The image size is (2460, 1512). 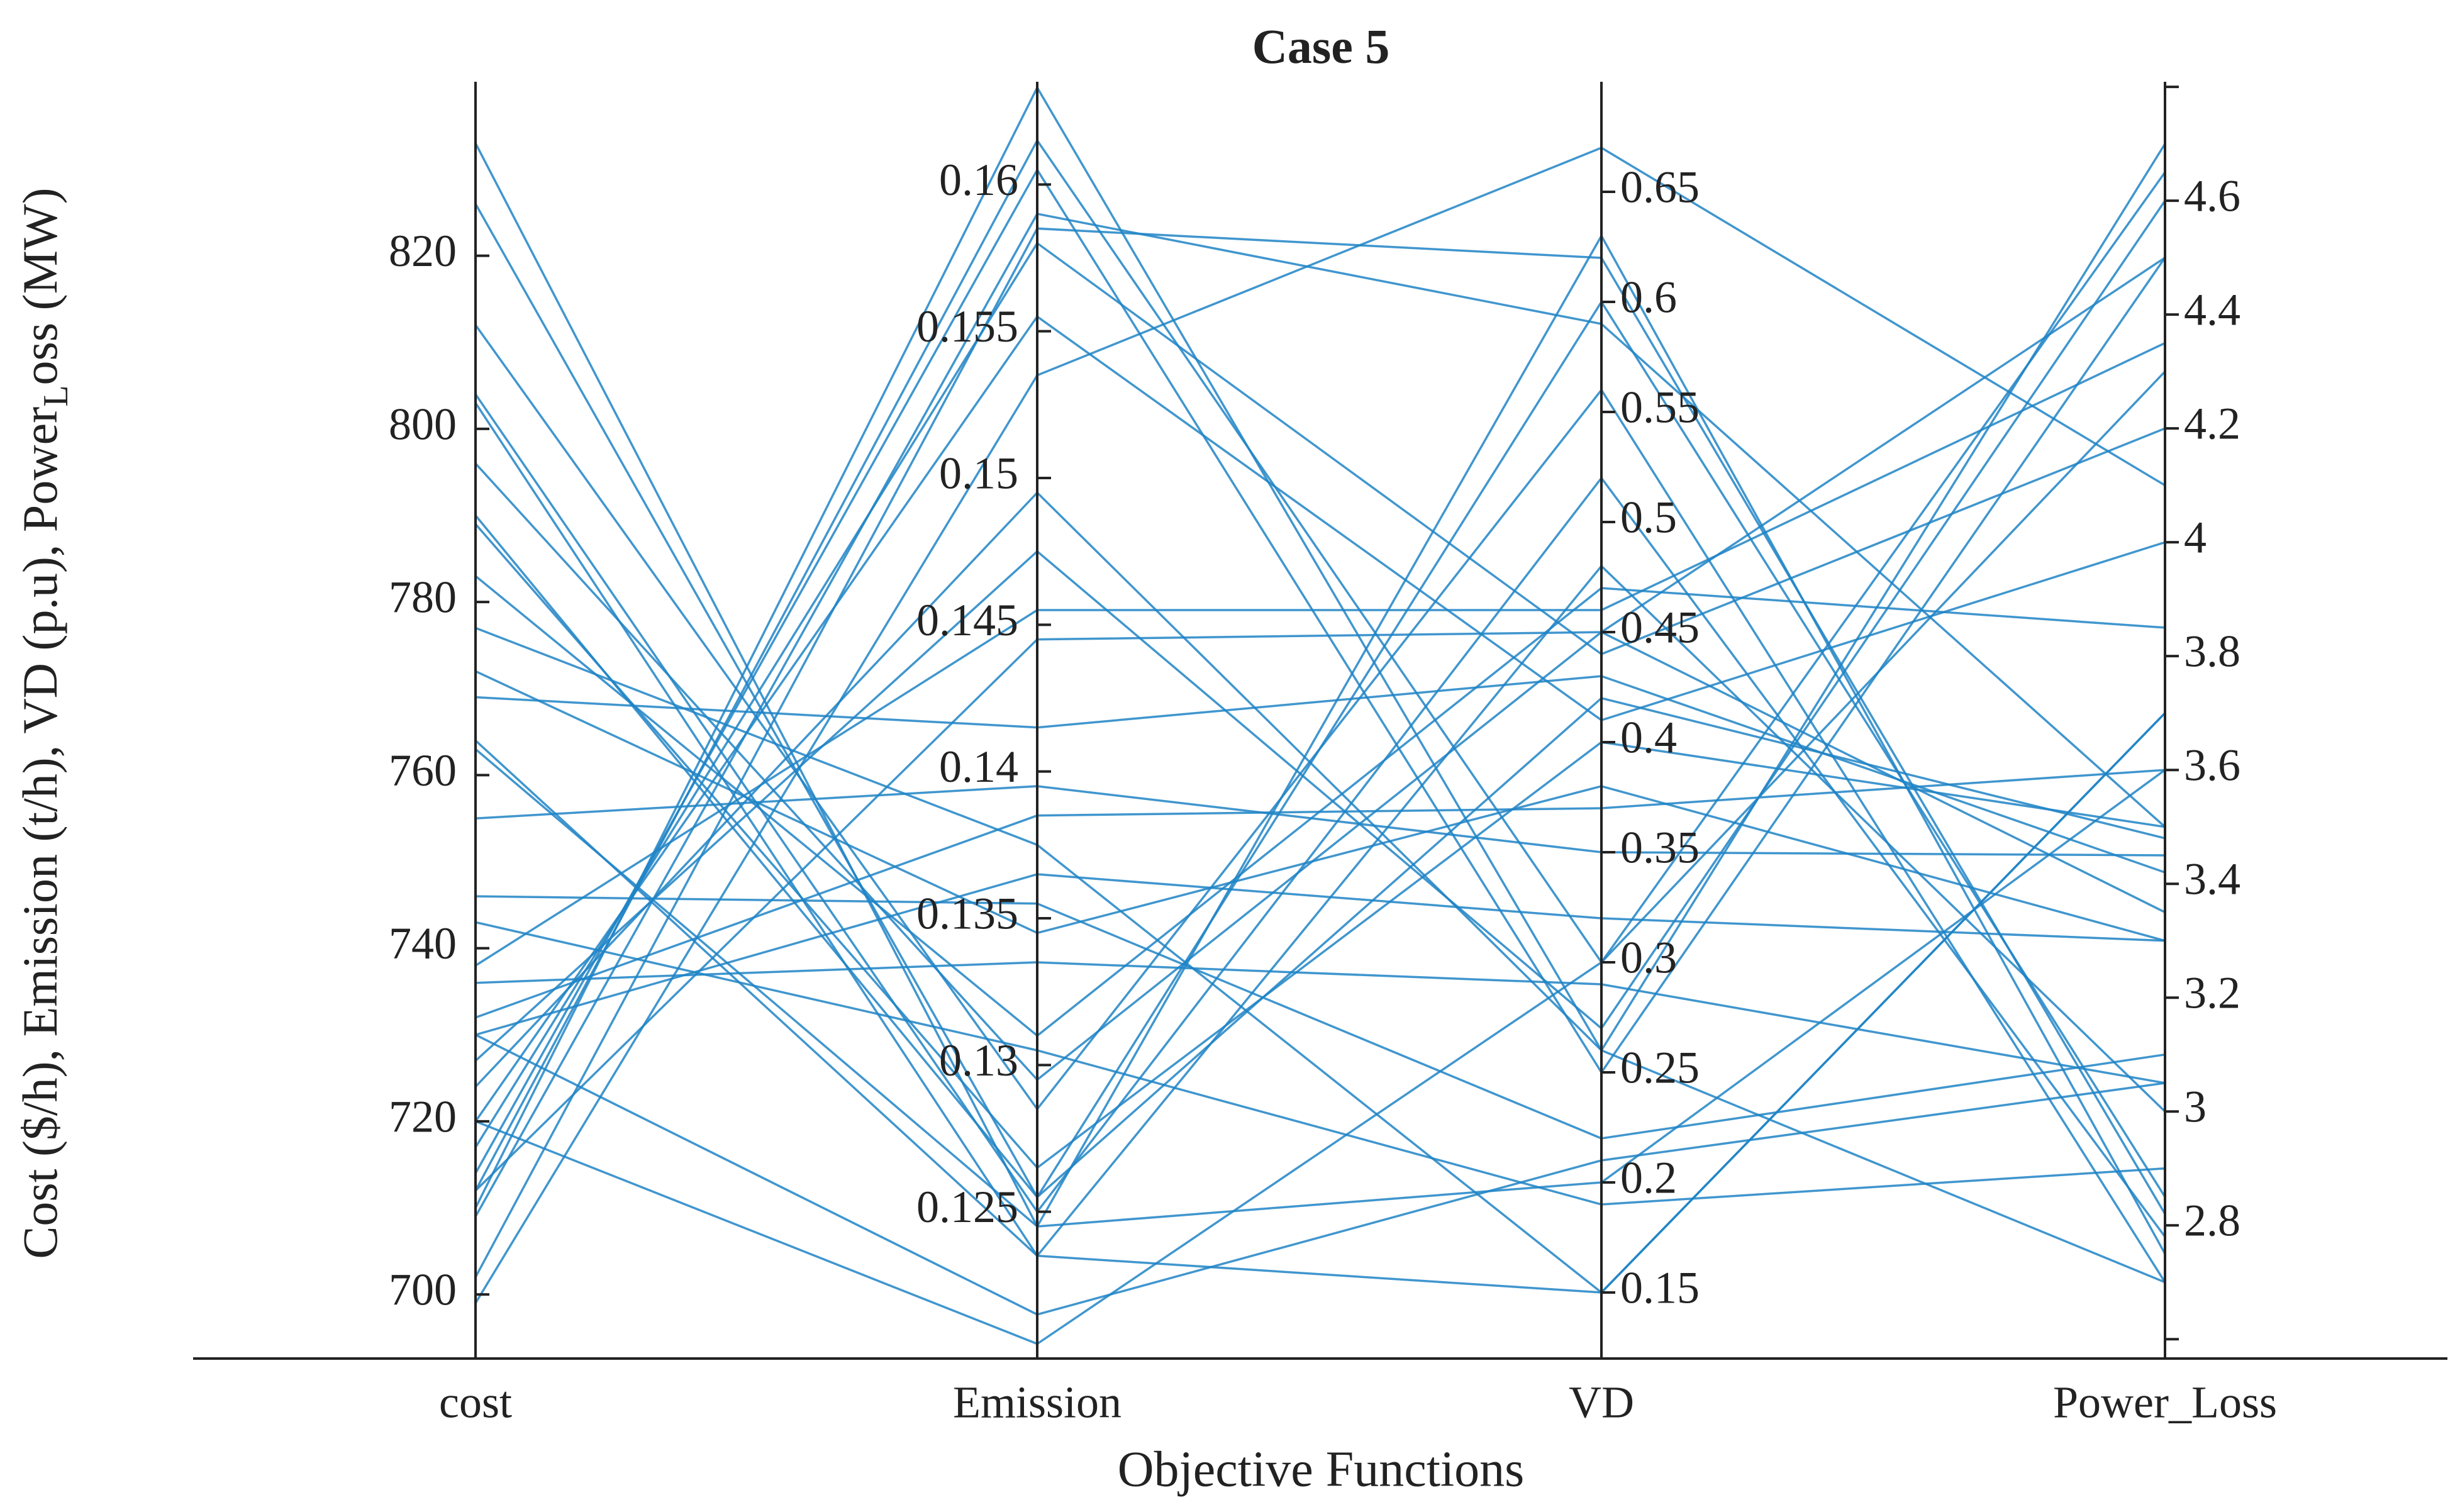 I want to click on y-tick-label: 0.4, so click(x=1648, y=738).